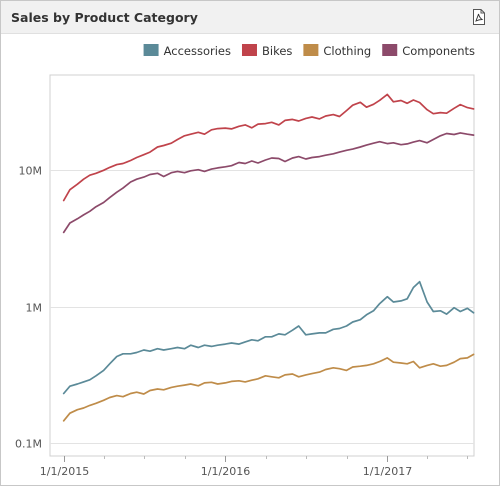 The height and width of the screenshot is (489, 500). I want to click on legend-label: Accessories, so click(197, 51).